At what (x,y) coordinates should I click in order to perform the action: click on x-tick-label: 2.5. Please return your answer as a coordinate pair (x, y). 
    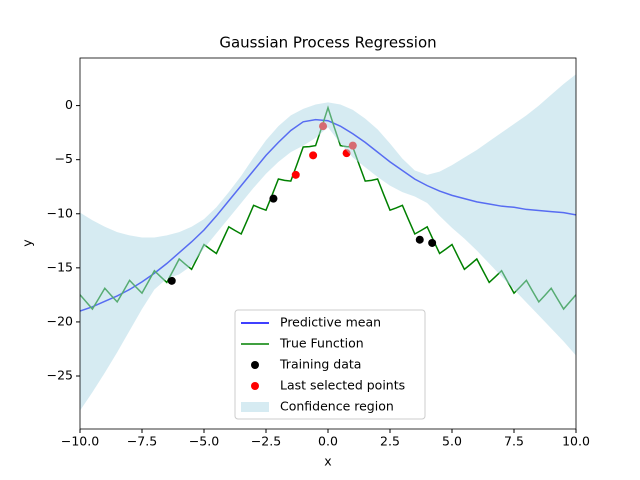
    Looking at the image, I should click on (390, 441).